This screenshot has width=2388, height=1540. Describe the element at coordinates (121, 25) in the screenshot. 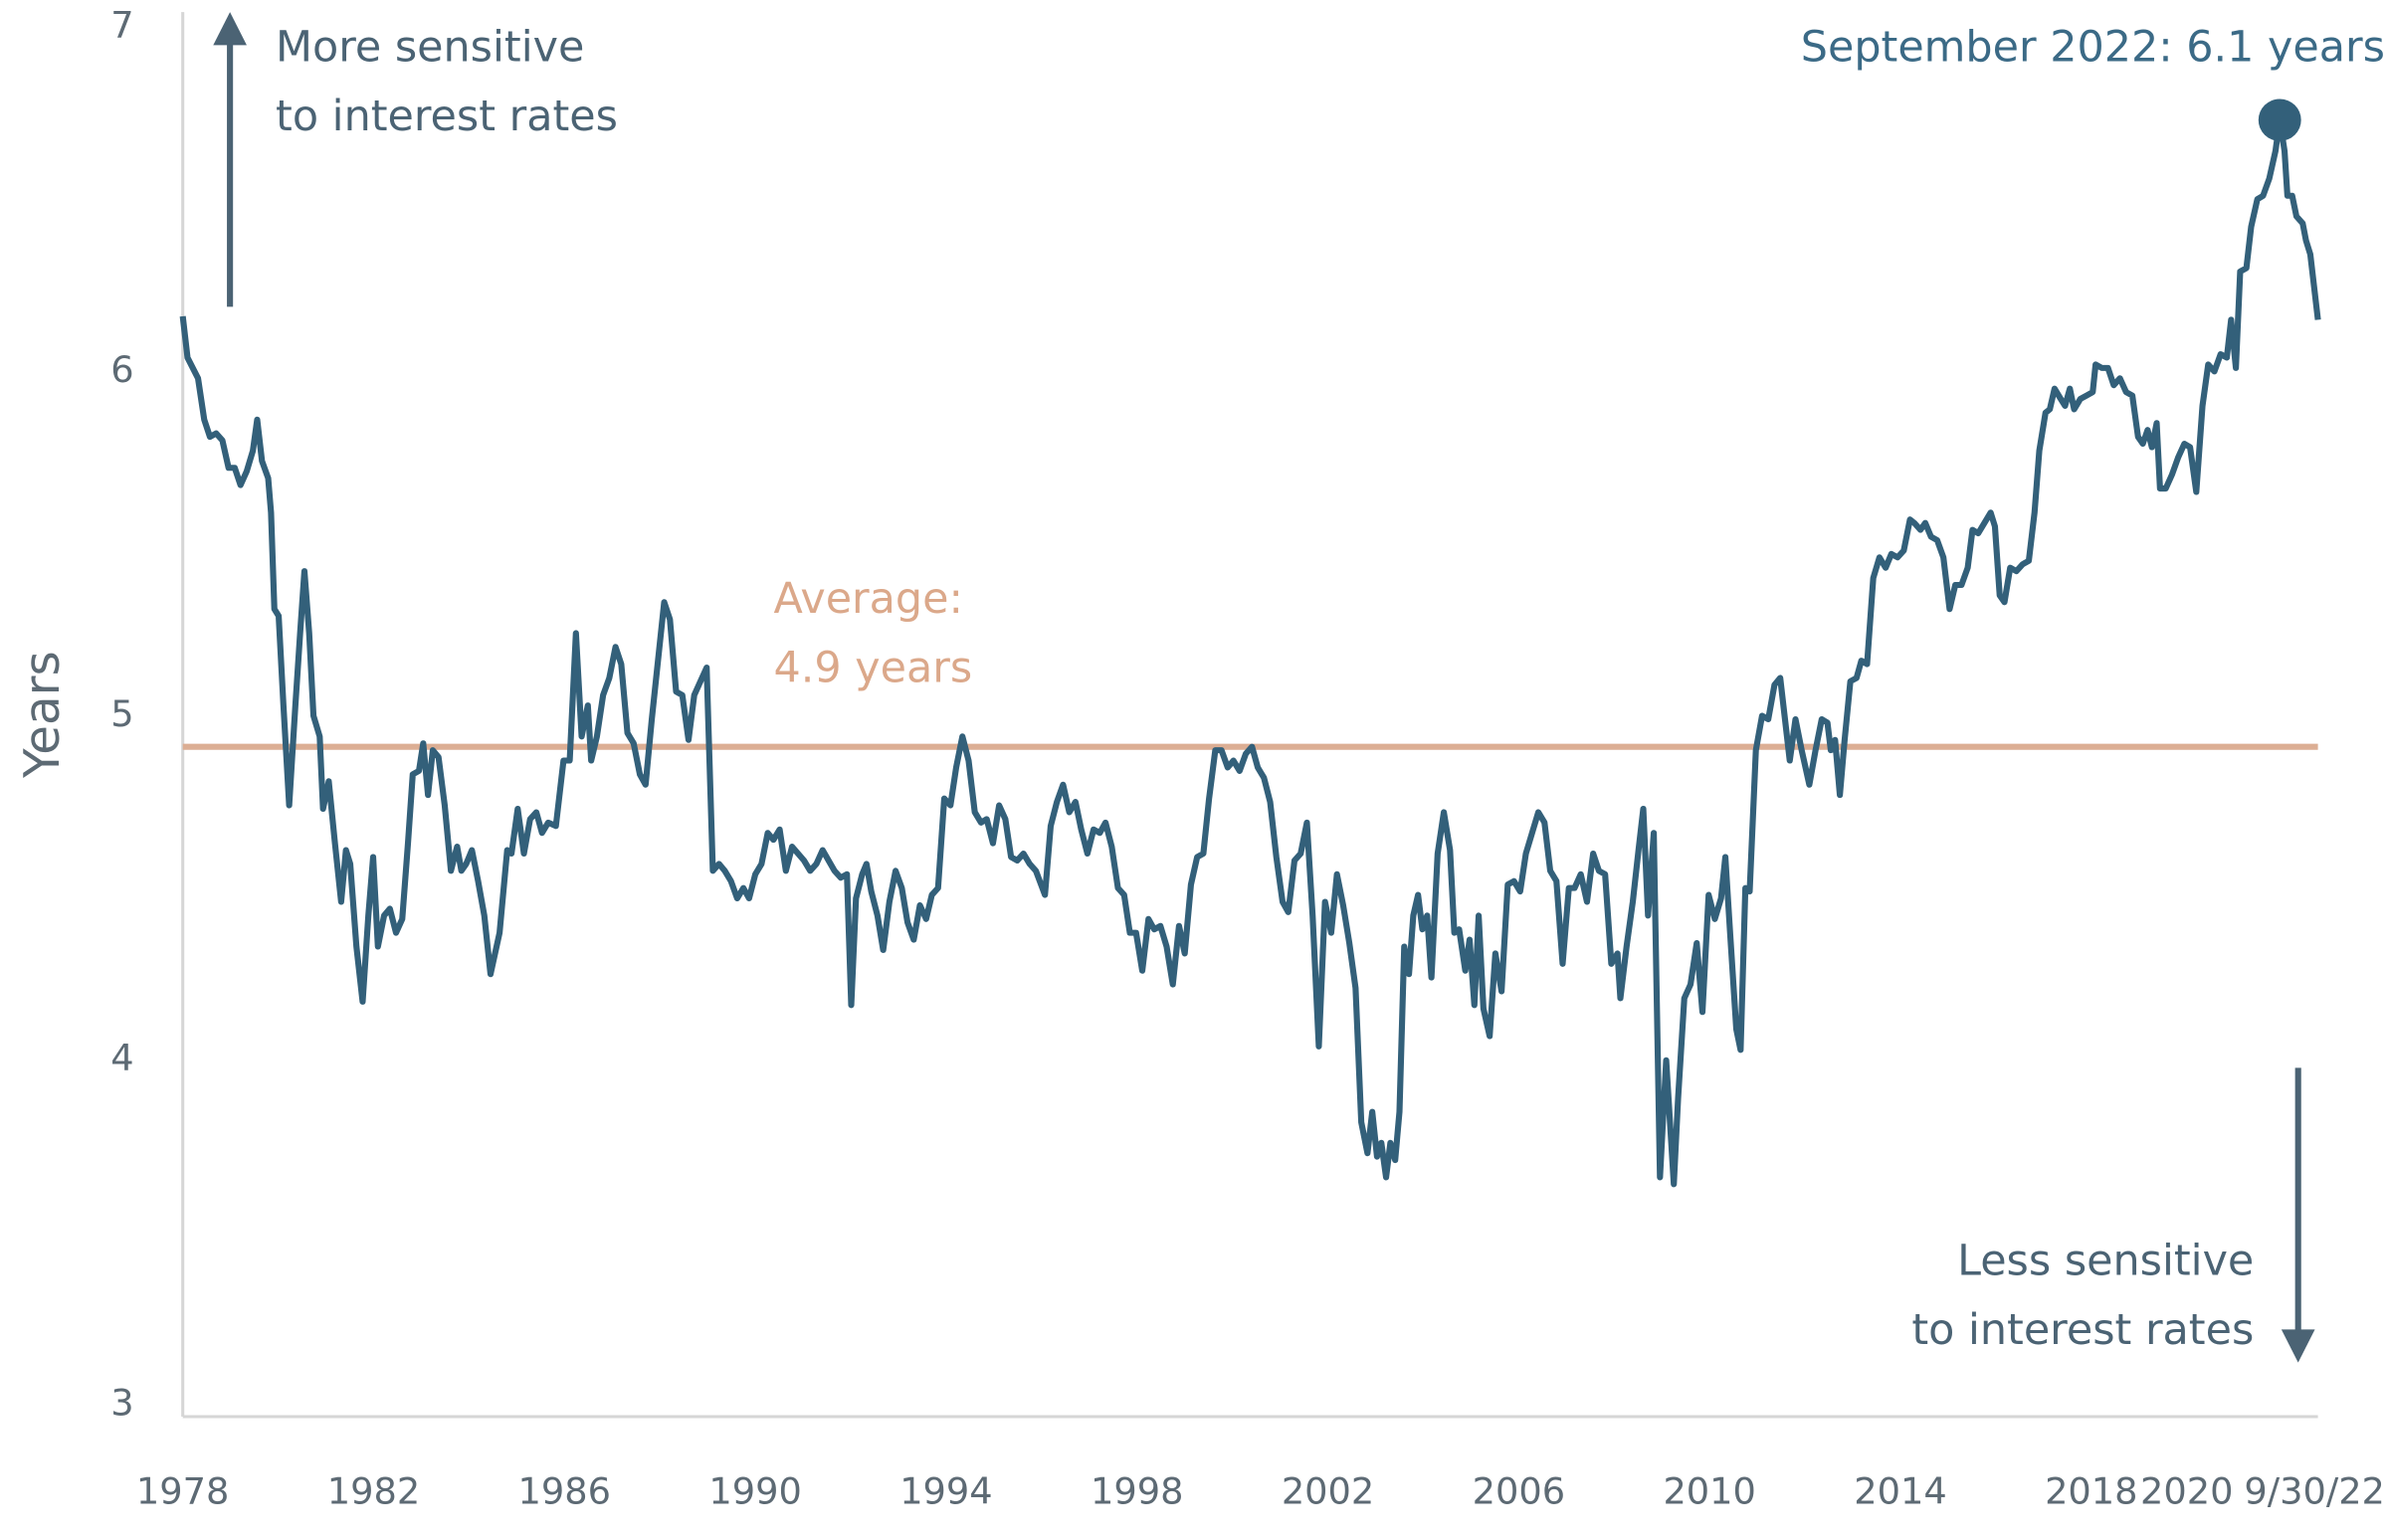

I see `y-tick-label: 7` at that location.